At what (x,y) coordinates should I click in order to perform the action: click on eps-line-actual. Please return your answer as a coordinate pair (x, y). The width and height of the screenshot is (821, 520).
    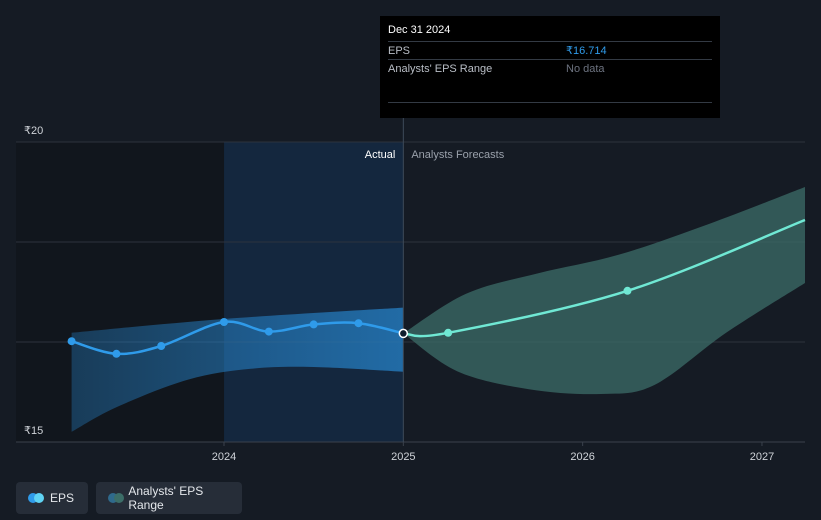
    Looking at the image, I should click on (237, 338).